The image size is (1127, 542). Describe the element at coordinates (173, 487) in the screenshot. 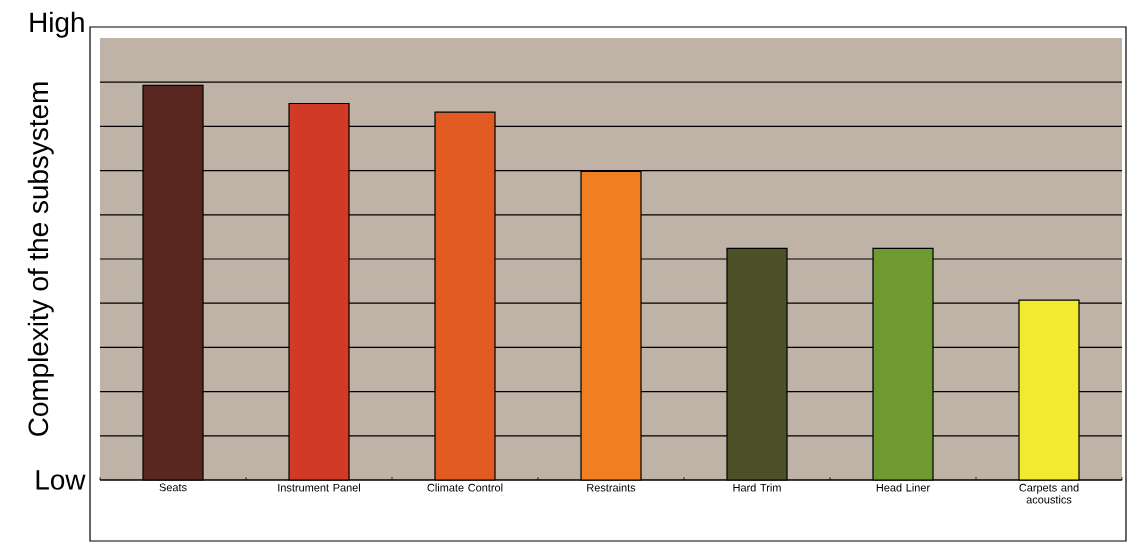

I see `x-tick-label: Seats` at that location.